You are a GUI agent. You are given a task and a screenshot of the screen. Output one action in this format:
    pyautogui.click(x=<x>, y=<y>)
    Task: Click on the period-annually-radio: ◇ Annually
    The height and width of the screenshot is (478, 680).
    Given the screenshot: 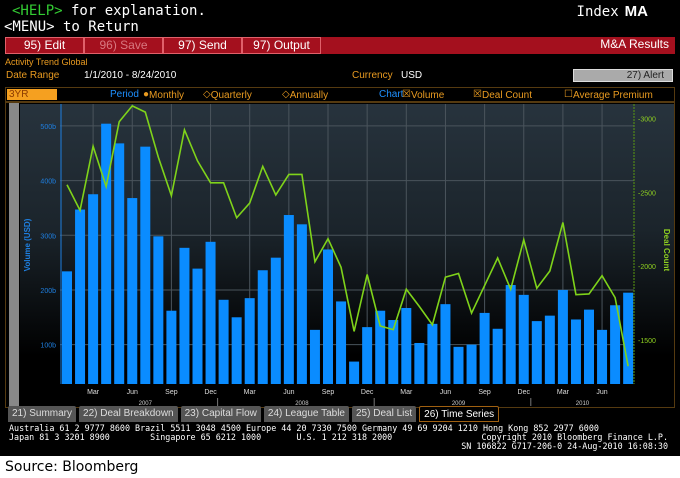 What is the action you would take?
    pyautogui.click(x=305, y=95)
    